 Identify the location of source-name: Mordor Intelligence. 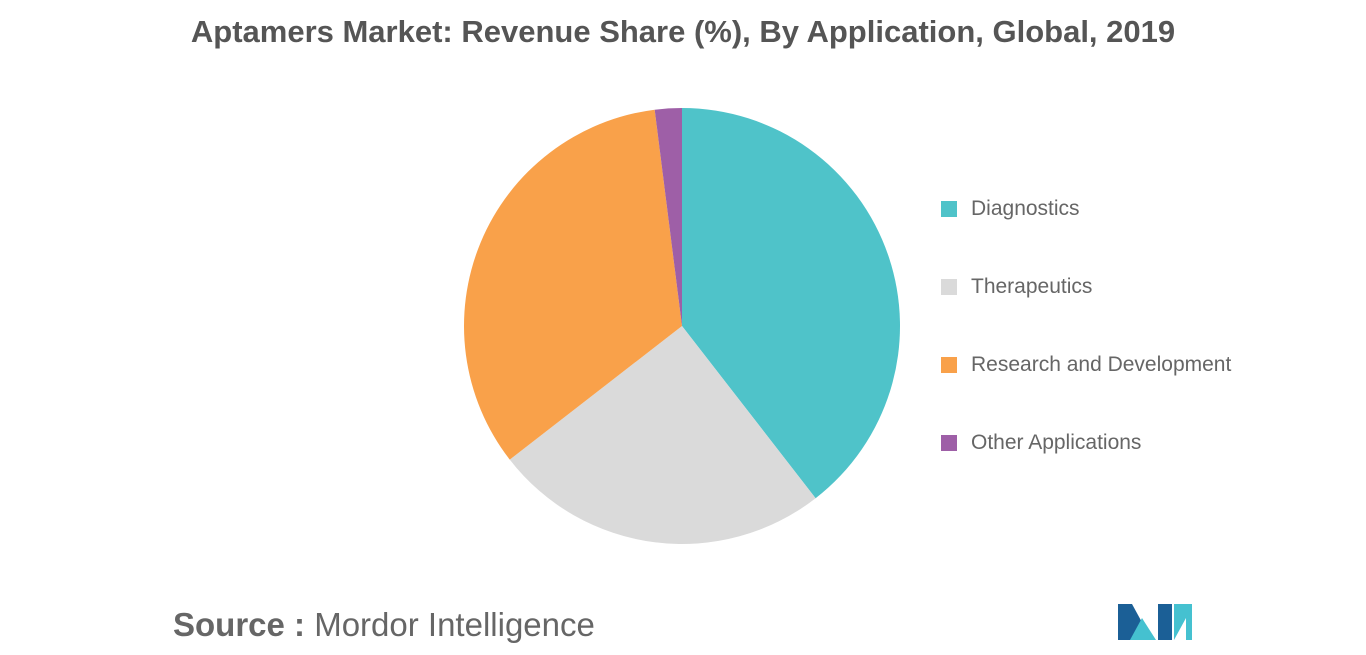
(454, 624).